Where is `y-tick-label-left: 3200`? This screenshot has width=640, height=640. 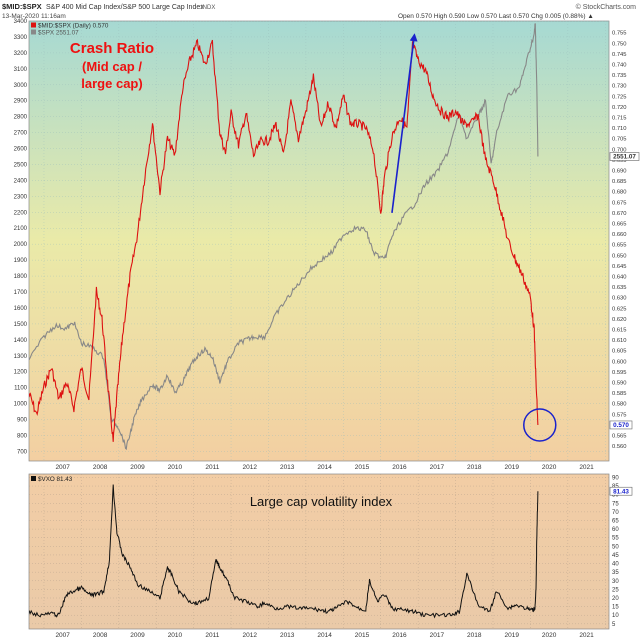
y-tick-label-left: 3200 is located at coordinates (21, 54).